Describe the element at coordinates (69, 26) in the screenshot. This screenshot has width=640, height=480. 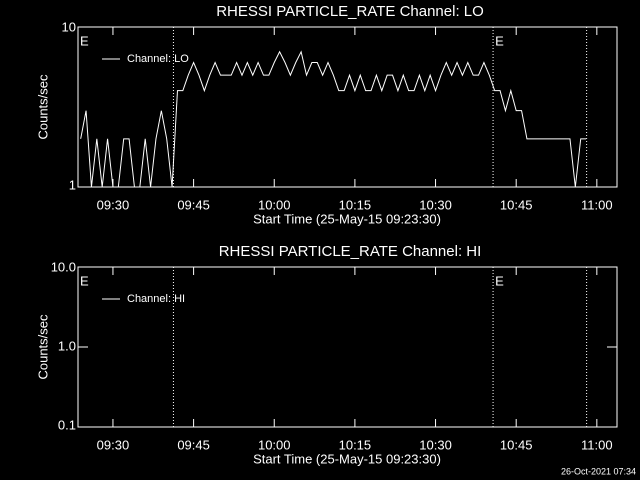
I see `y-tick-label: 10` at that location.